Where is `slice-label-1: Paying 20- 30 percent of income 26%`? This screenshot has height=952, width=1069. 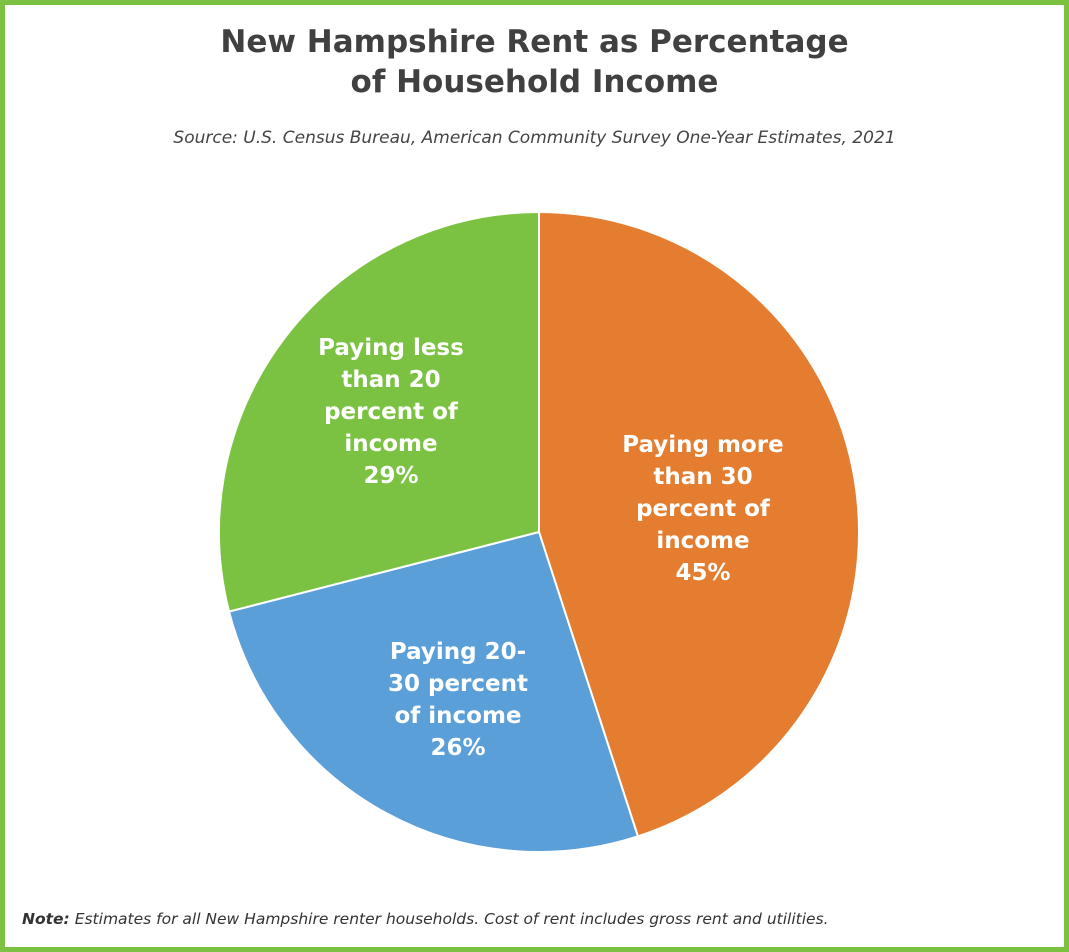
slice-label-1: Paying 20- 30 percent of income 26% is located at coordinates (458, 700).